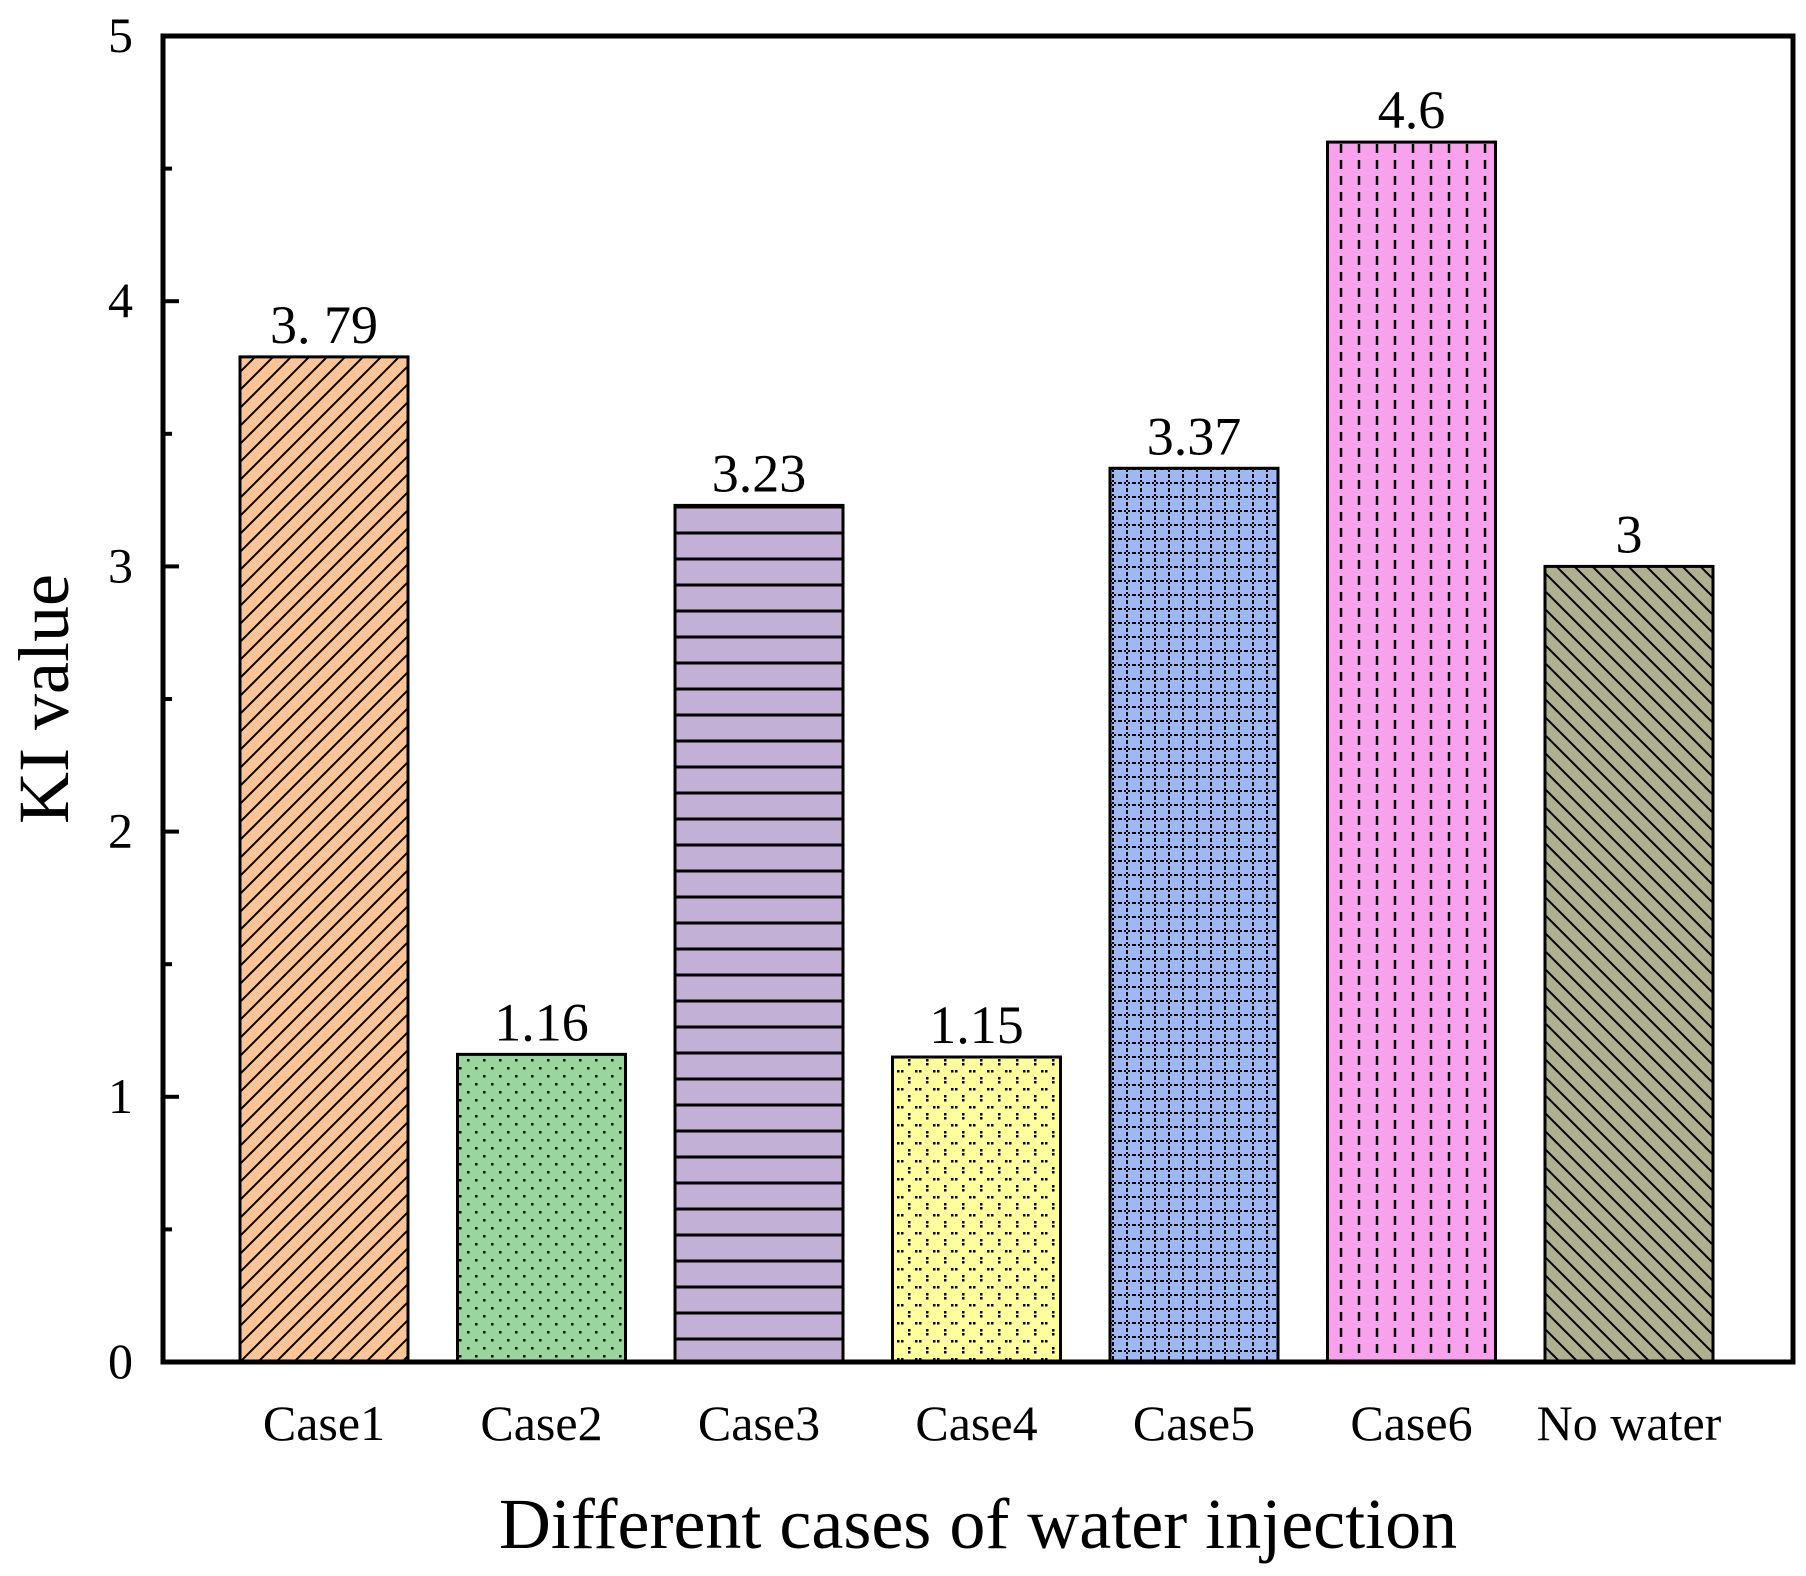  What do you see at coordinates (1194, 1423) in the screenshot?
I see `x-tick-label: Case5` at bounding box center [1194, 1423].